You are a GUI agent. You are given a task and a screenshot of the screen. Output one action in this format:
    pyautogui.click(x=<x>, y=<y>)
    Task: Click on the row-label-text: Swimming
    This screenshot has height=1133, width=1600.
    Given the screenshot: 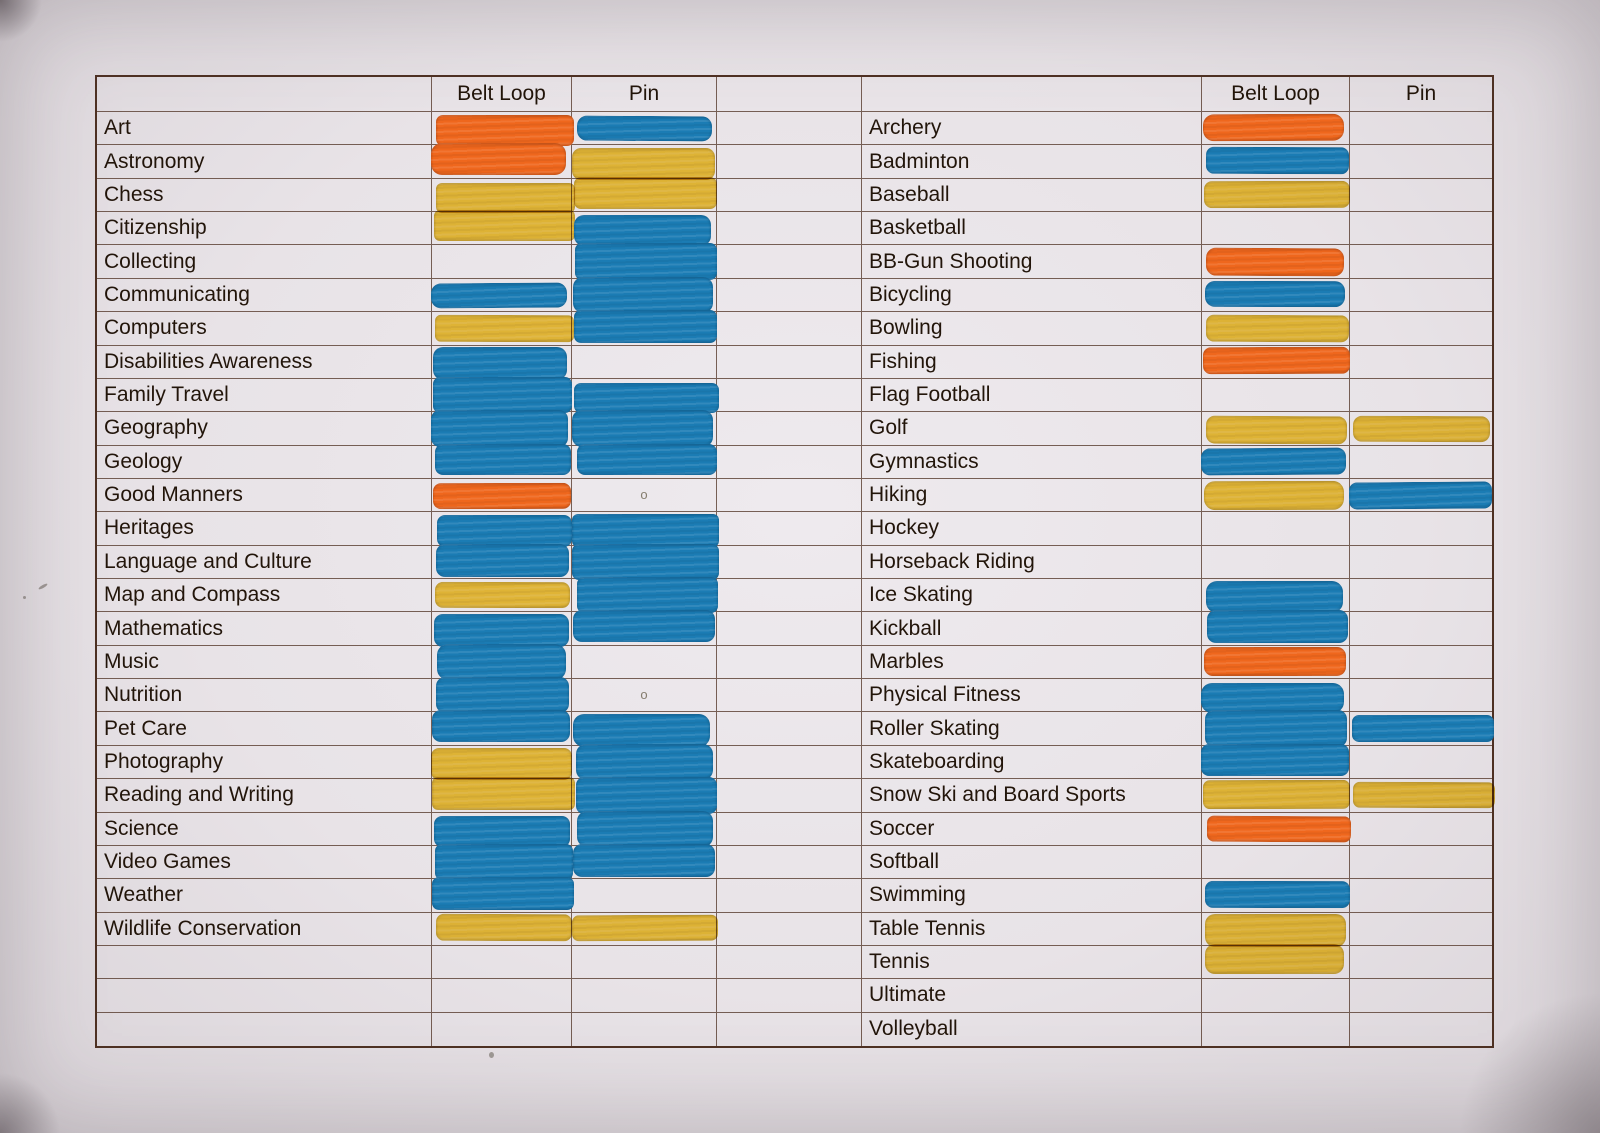 What is the action you would take?
    pyautogui.click(x=917, y=895)
    